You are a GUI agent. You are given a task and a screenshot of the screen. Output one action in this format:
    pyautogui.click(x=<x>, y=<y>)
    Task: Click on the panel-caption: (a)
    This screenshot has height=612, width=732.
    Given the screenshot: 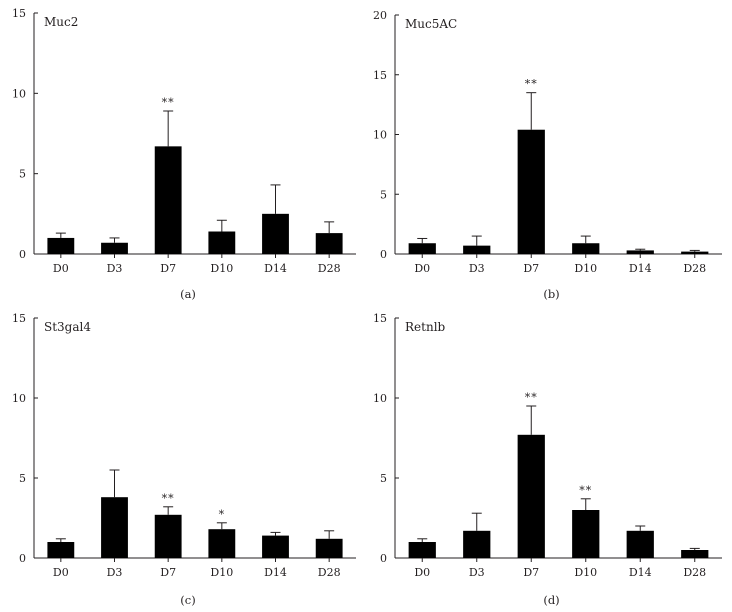 What is the action you would take?
    pyautogui.click(x=188, y=294)
    